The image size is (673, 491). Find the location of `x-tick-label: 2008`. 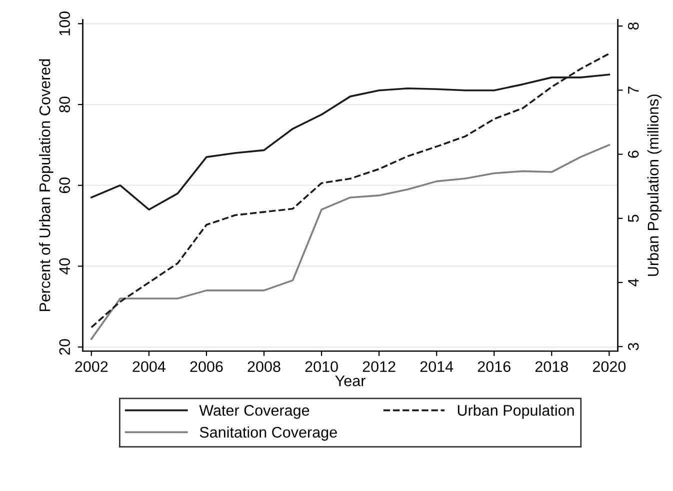

x-tick-label: 2008 is located at coordinates (264, 366).